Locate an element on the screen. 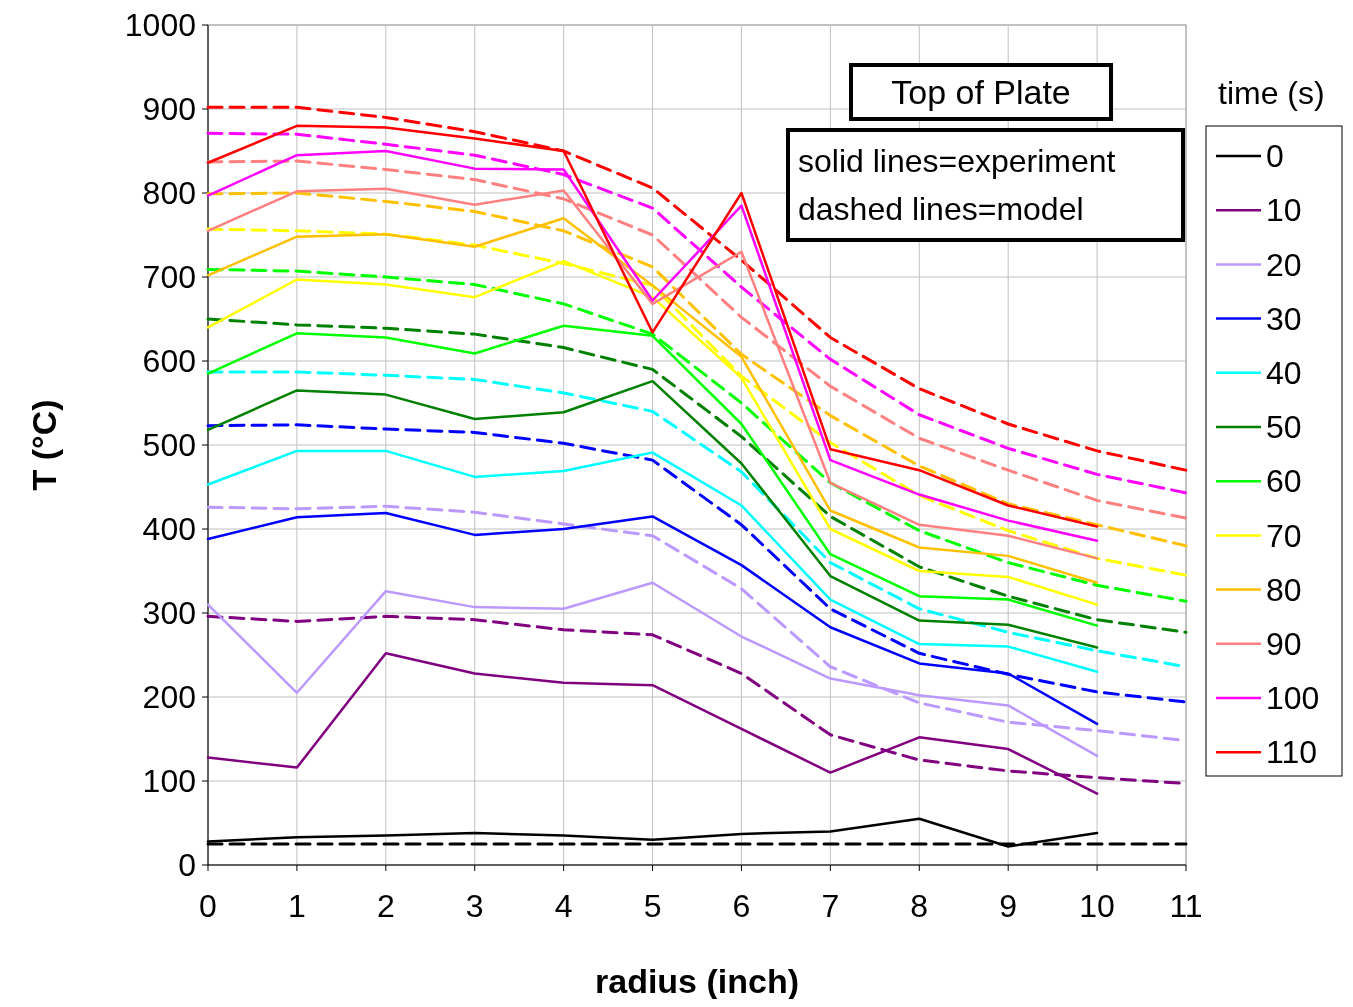 The image size is (1353, 1007). legend-label: 60 is located at coordinates (1284, 481).